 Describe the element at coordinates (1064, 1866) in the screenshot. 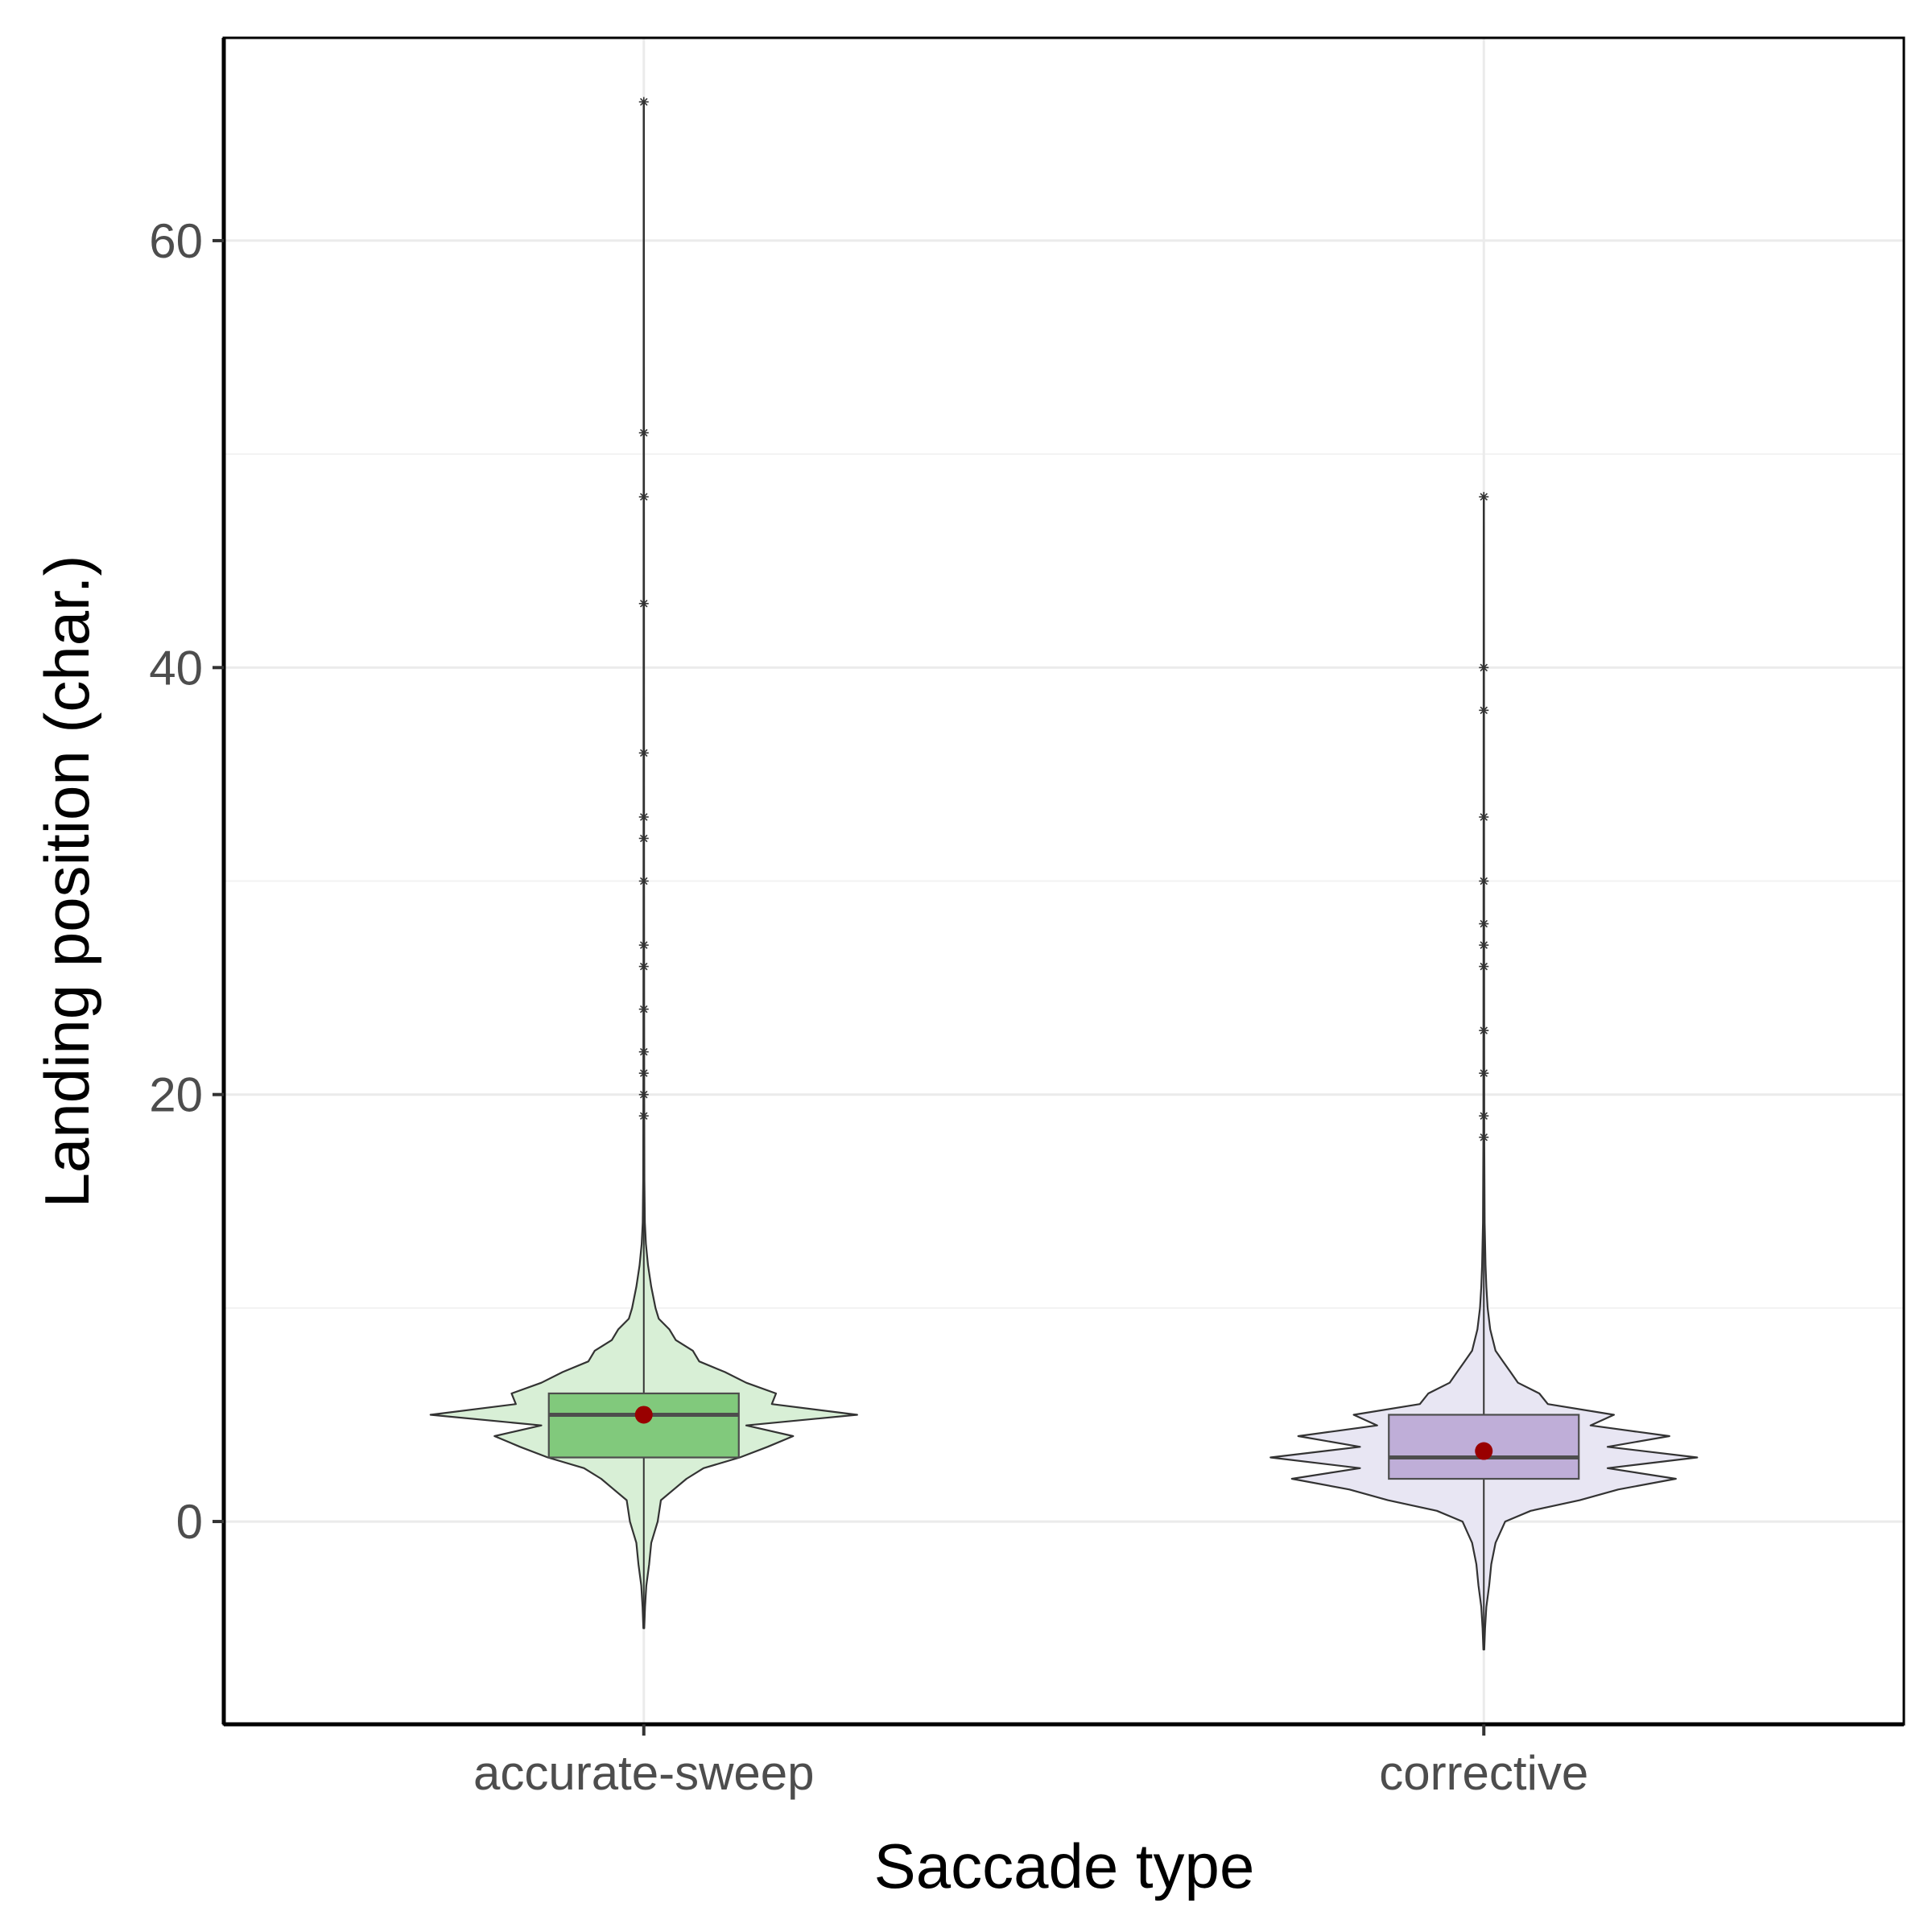

I see `x-axis-title: Saccade type` at that location.